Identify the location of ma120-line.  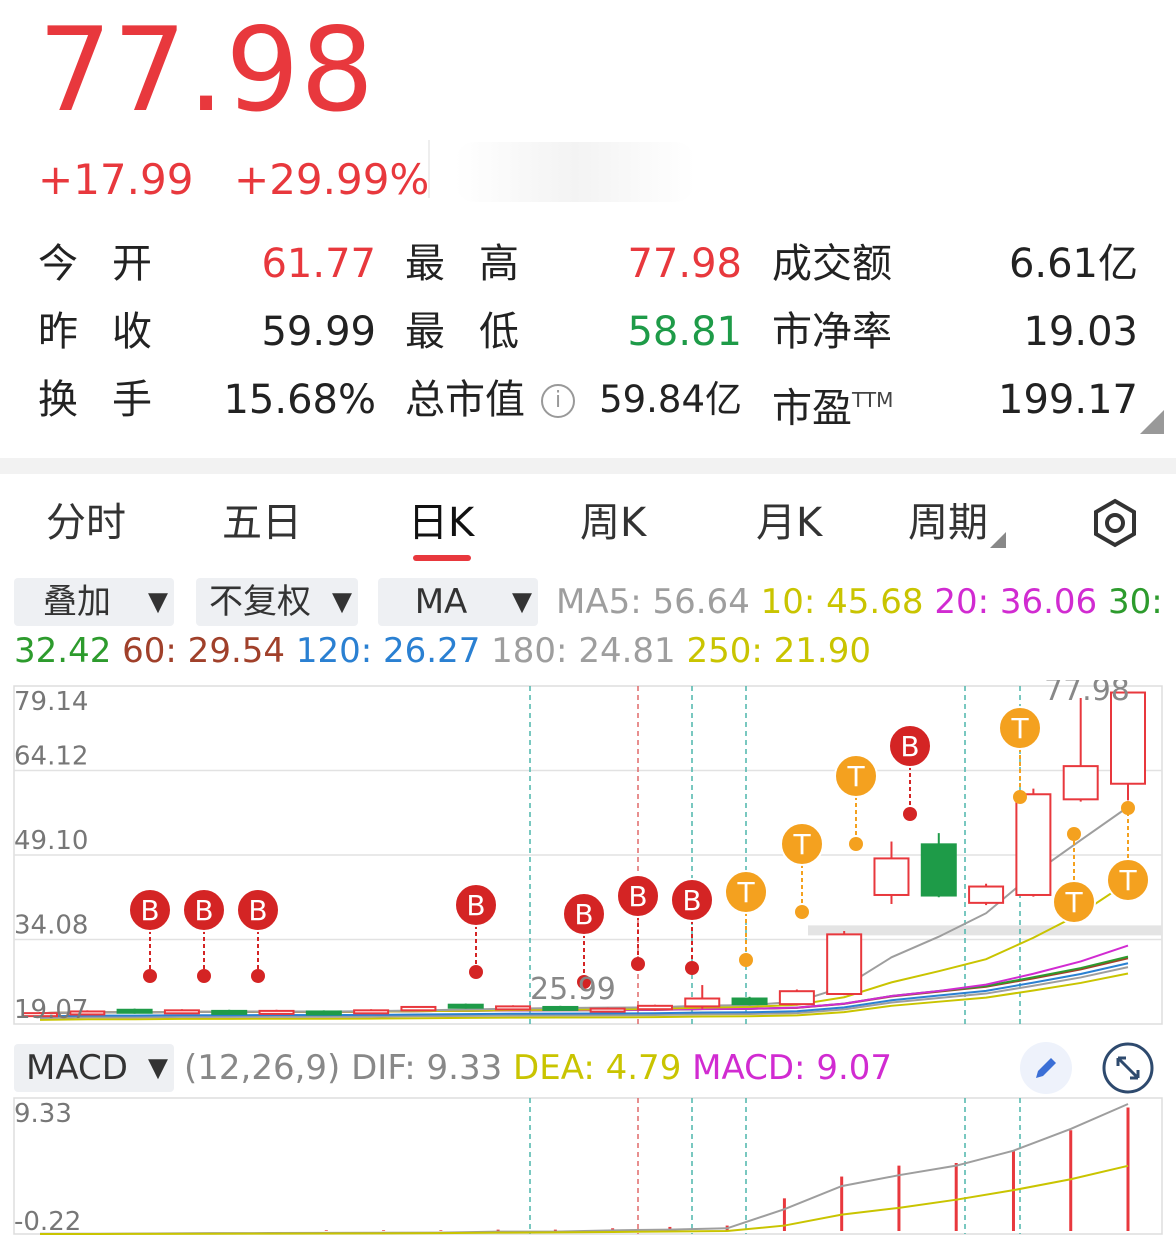
(584, 990).